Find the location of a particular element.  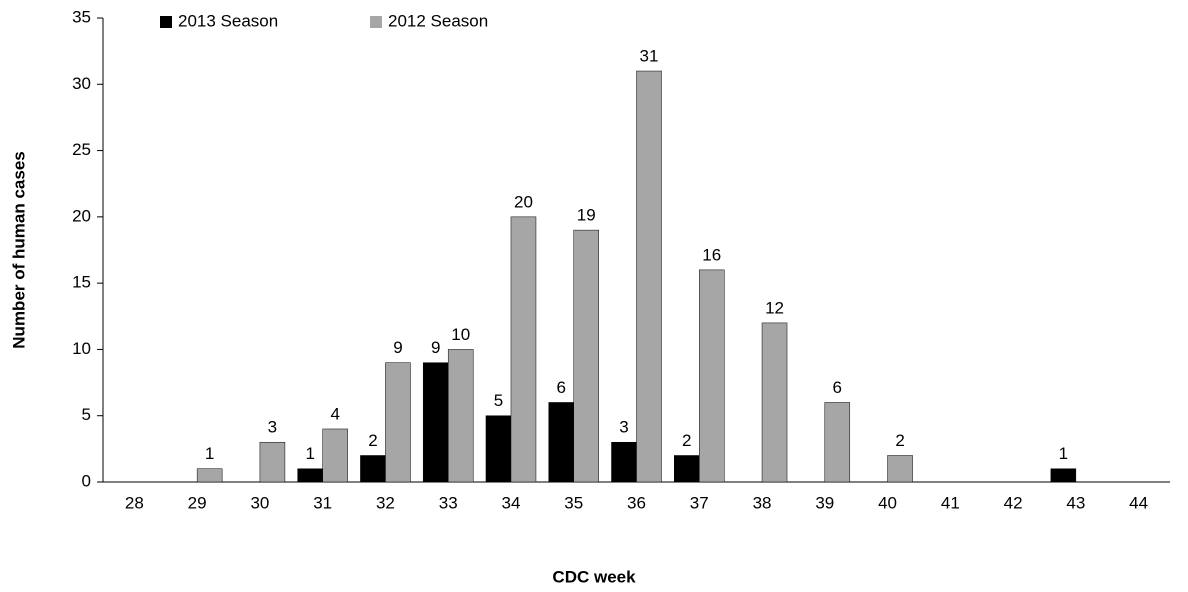

x-tick-label: 28 is located at coordinates (134, 502).